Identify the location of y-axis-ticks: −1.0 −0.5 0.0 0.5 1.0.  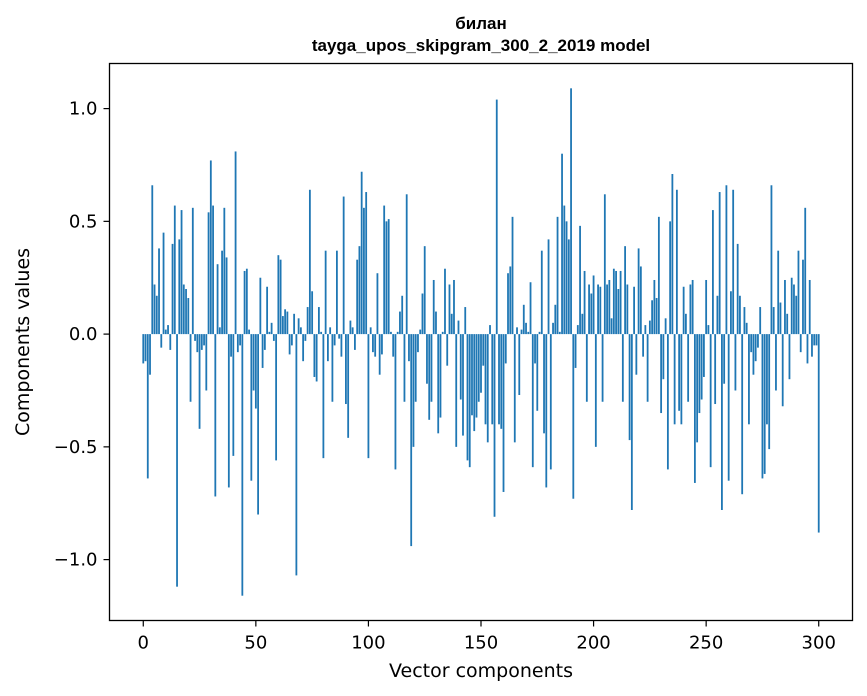
(82, 335).